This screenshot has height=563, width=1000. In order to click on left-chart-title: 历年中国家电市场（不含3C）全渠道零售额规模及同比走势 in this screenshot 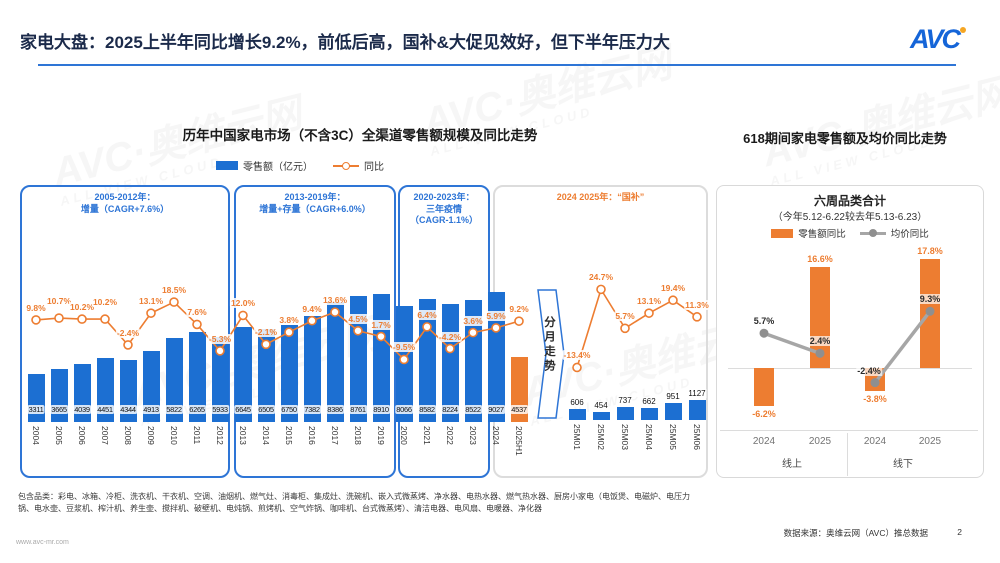, I will do `click(360, 135)`.